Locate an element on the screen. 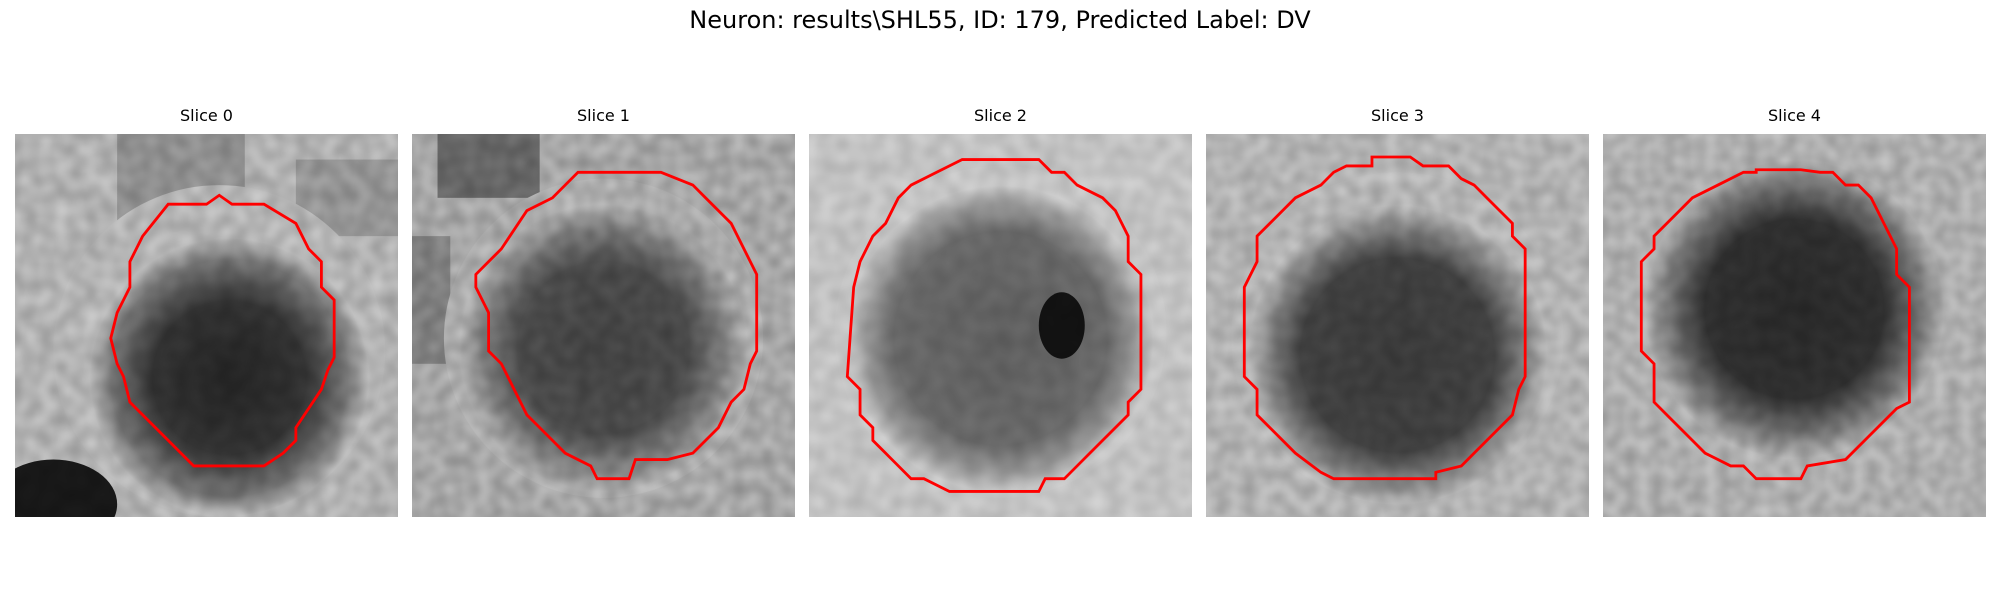  slice-3-contour is located at coordinates (1384, 318).